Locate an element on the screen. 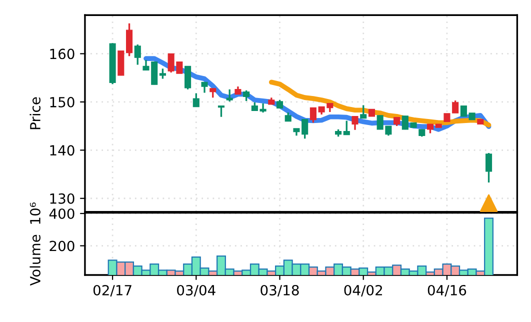 Image resolution: width=531 pixels, height=322 pixels. y-tick-label: 150 is located at coordinates (62, 102).